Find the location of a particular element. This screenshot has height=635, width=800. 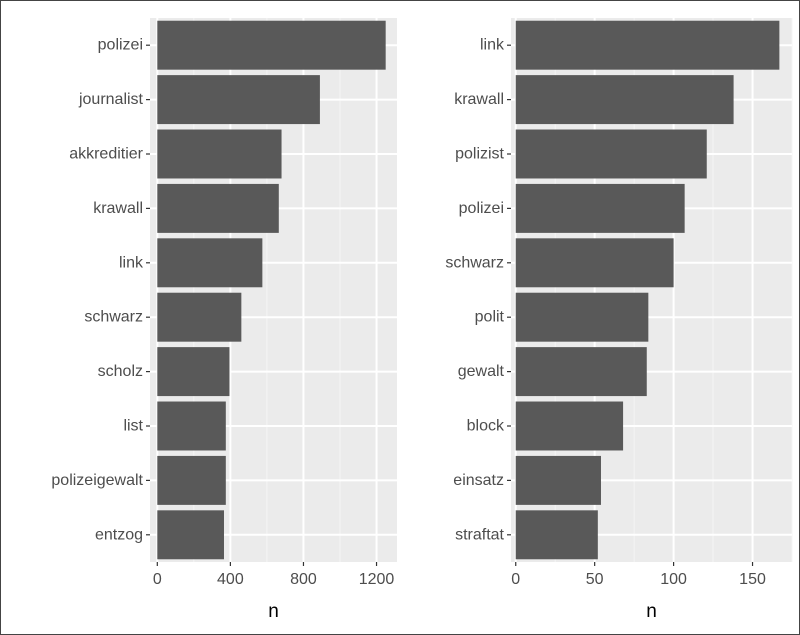

y-tick-label: akkreditier is located at coordinates (106, 154).